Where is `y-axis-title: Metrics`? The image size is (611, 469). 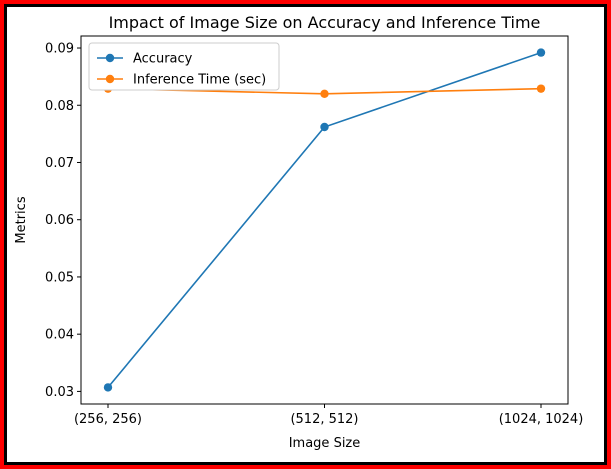
y-axis-title: Metrics is located at coordinates (21, 219).